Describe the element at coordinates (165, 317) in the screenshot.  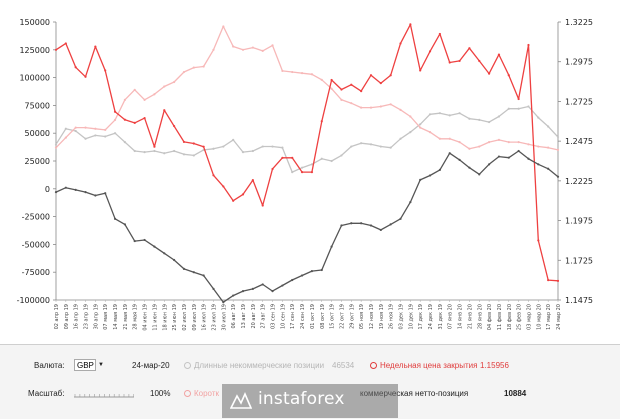
I see `x-tick-label: 18 июн 19` at that location.